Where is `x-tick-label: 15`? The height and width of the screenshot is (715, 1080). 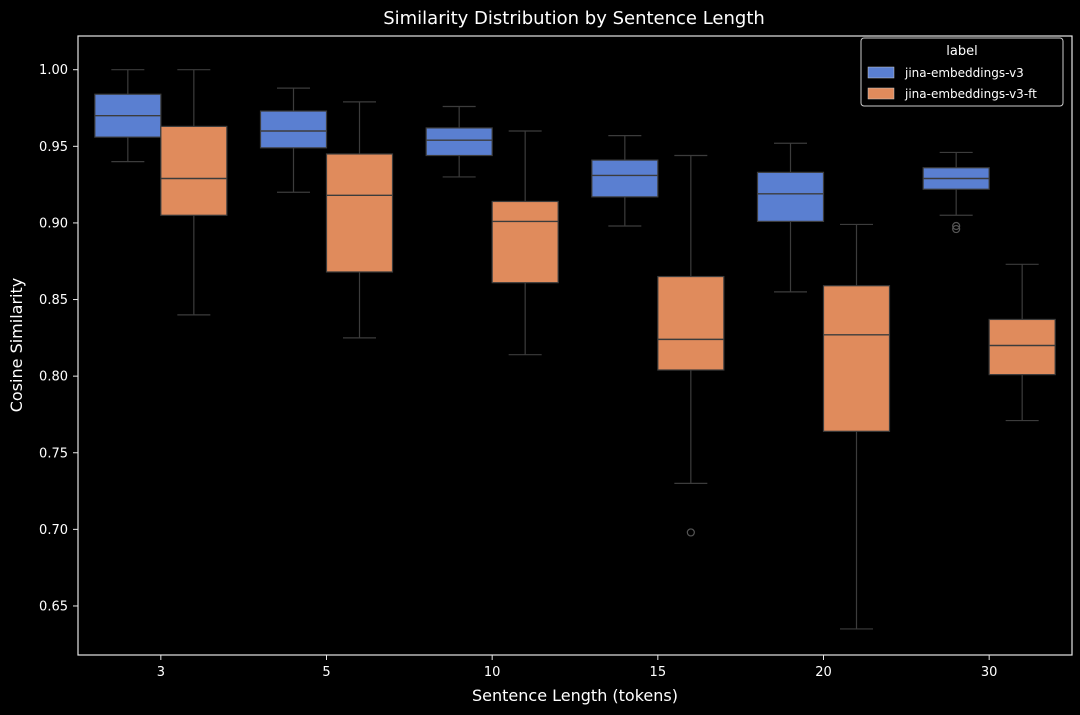 x-tick-label: 15 is located at coordinates (658, 672).